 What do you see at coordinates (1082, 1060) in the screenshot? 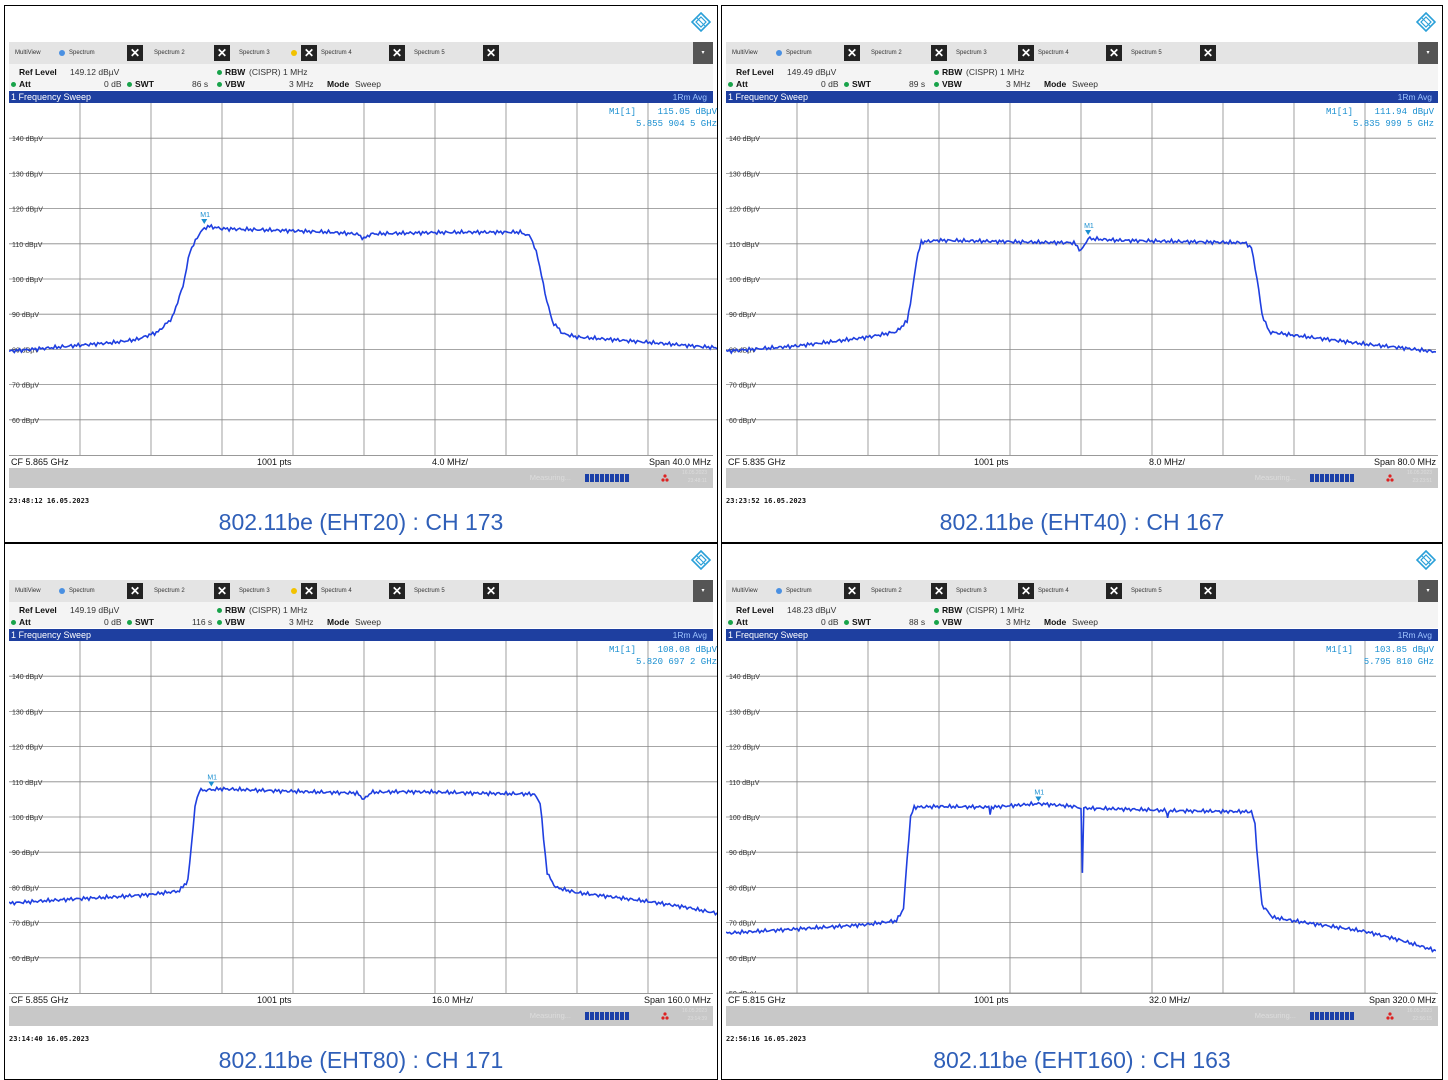
I see `panel-caption: 802.11be (EHT160) : CH 163` at bounding box center [1082, 1060].